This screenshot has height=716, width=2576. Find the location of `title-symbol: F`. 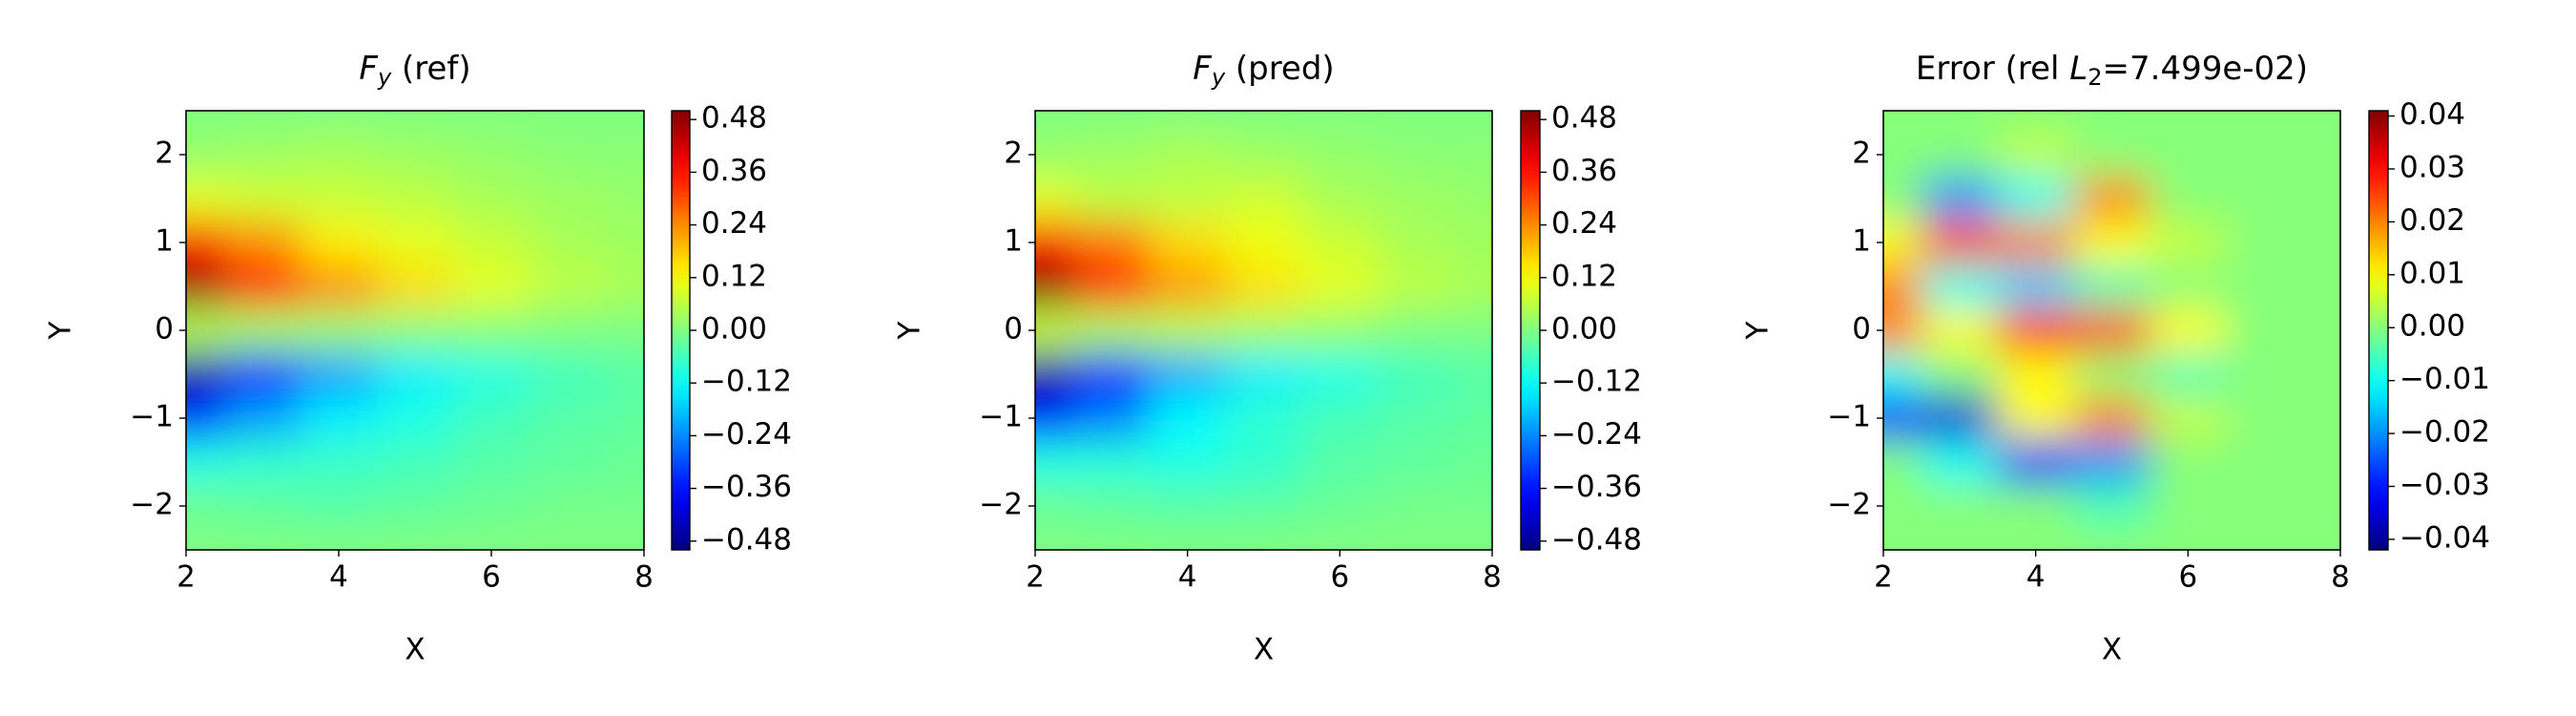

title-symbol: F is located at coordinates (1202, 69).